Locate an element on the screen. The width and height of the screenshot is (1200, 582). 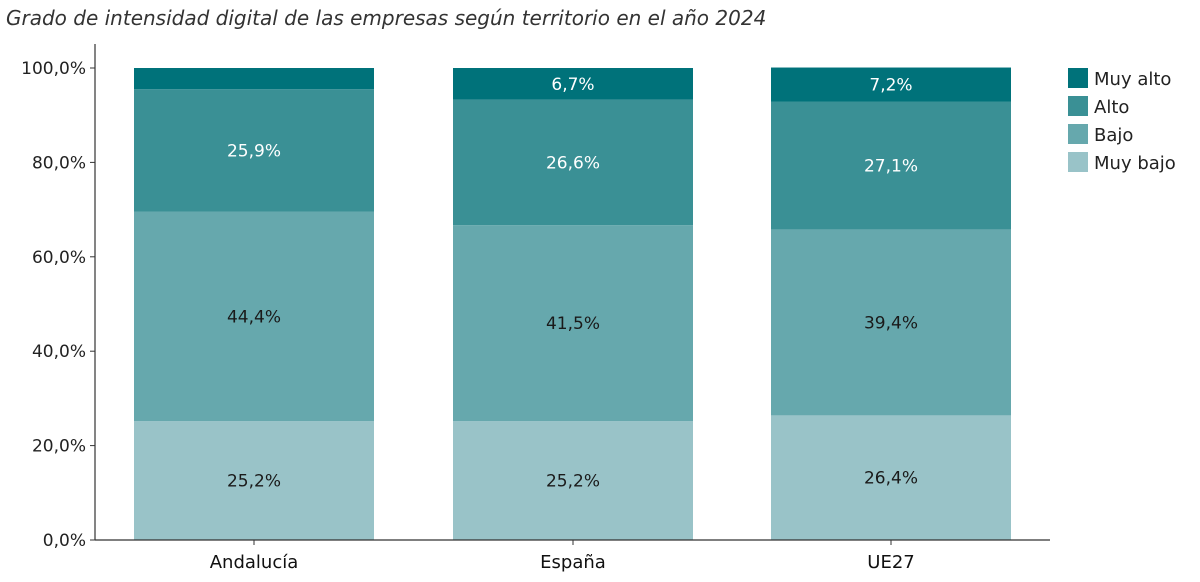
legend-label: Bajo is located at coordinates (1113, 135).